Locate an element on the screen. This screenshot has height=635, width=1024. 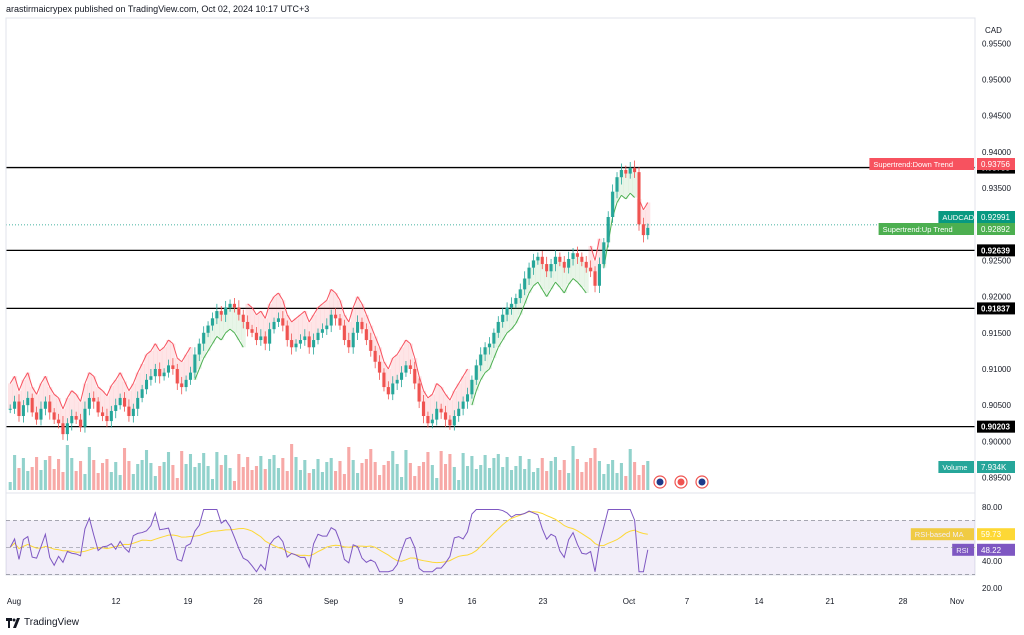
time-axis-label: 14 is located at coordinates (759, 601).